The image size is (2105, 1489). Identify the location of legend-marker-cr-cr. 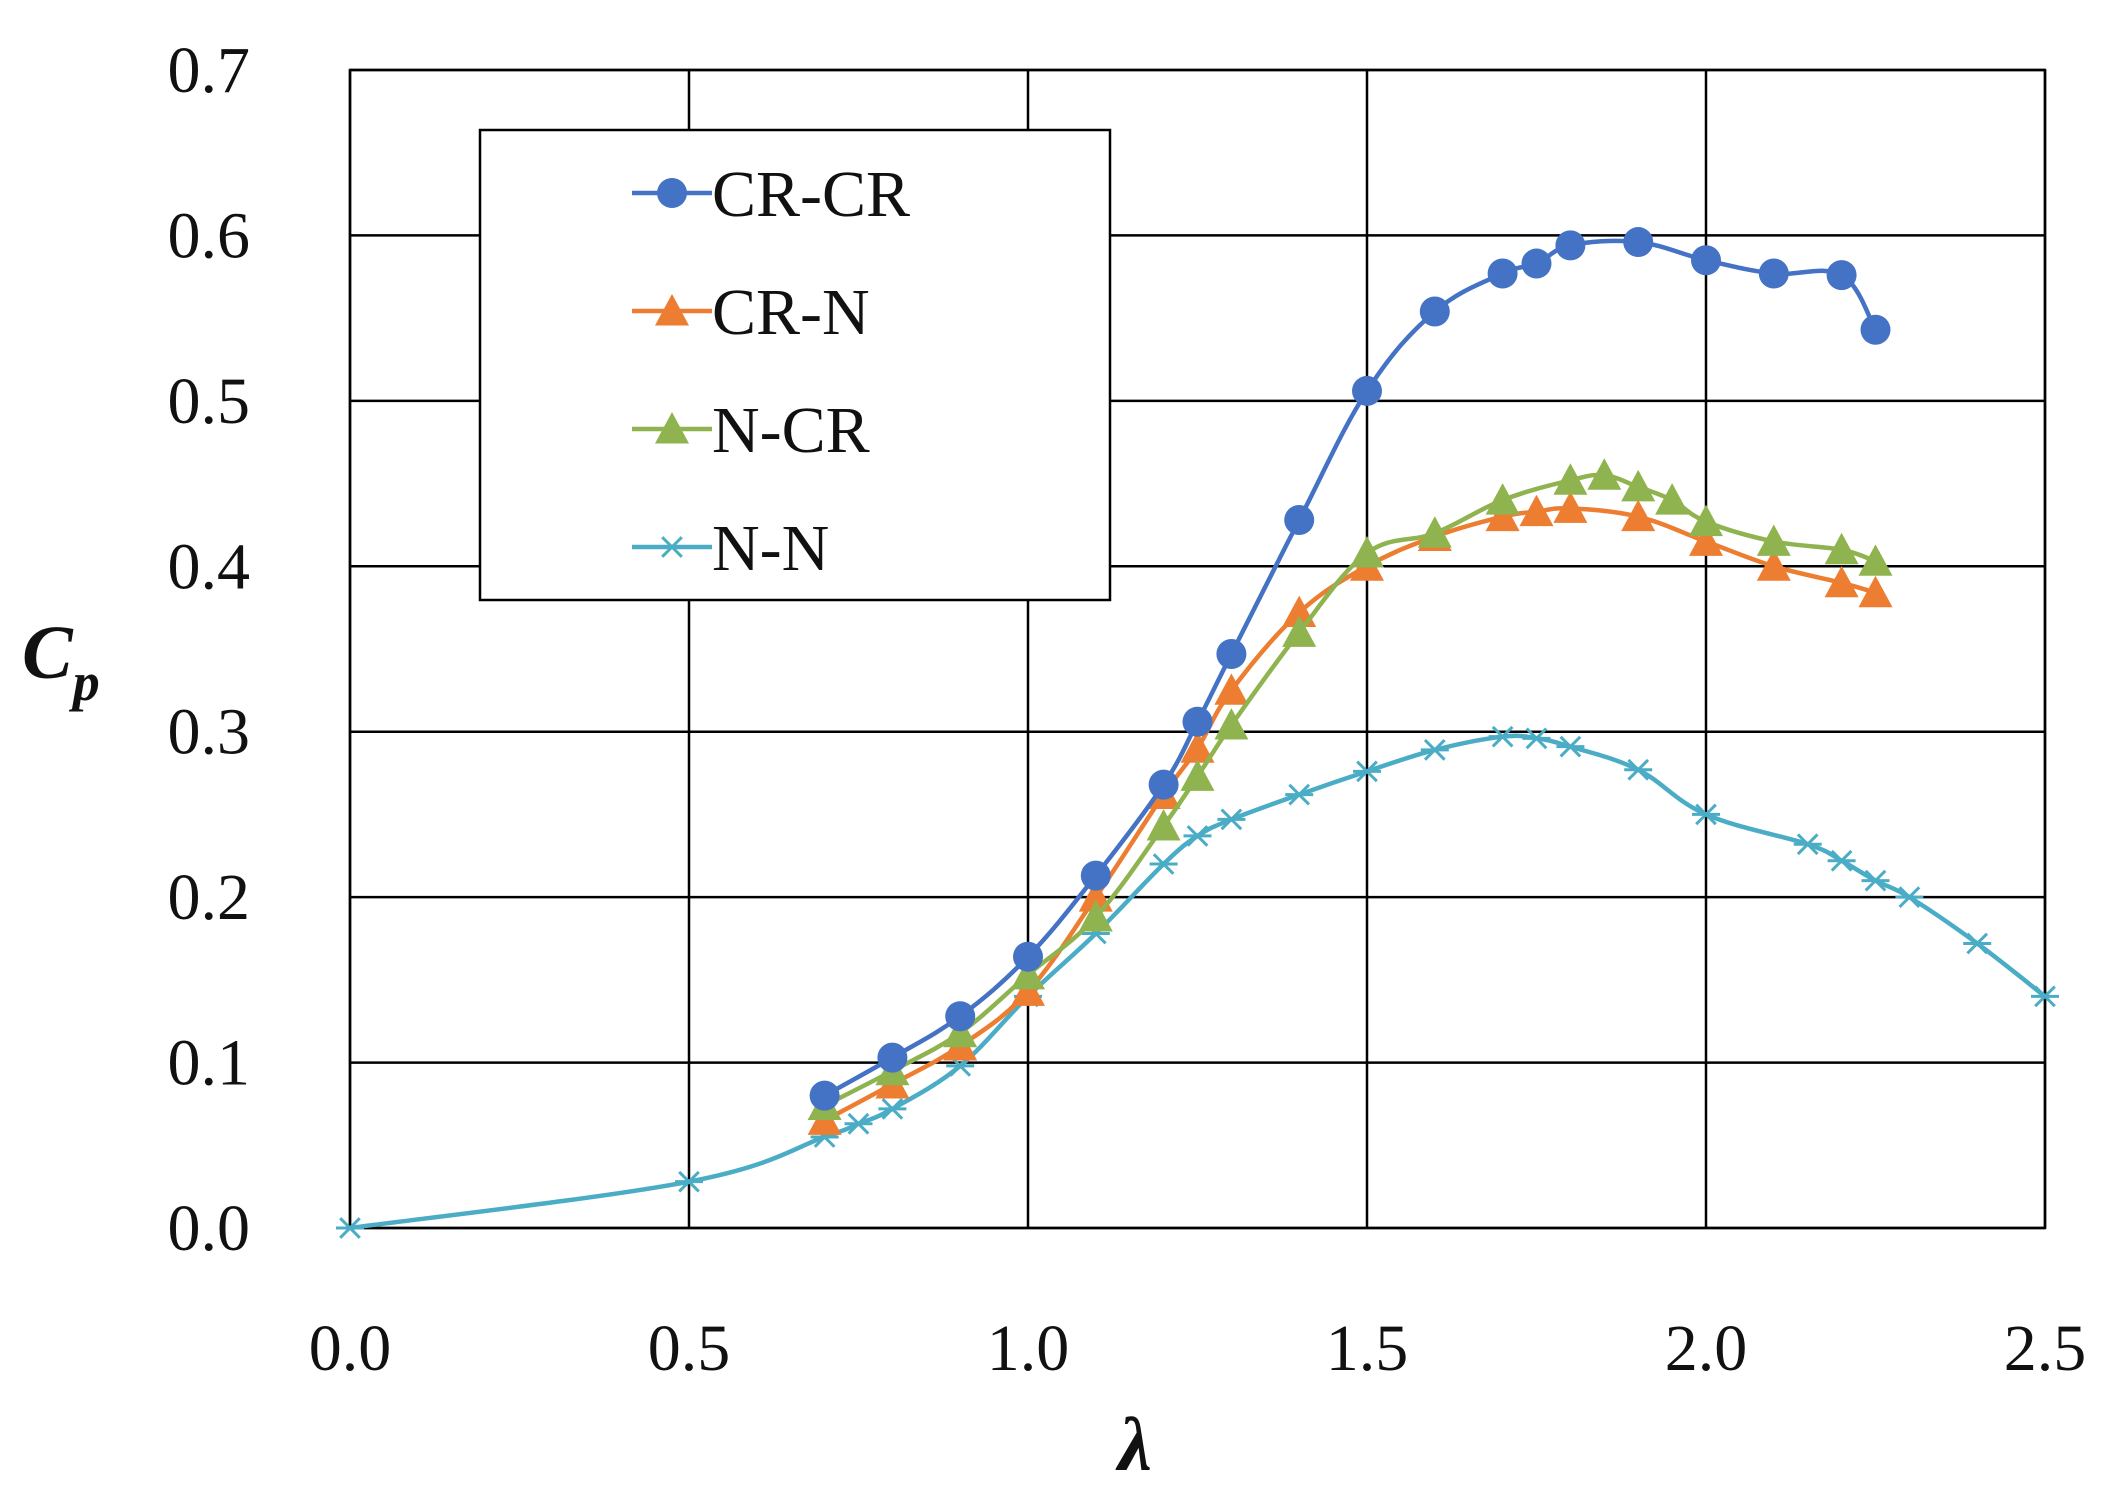
(672, 193).